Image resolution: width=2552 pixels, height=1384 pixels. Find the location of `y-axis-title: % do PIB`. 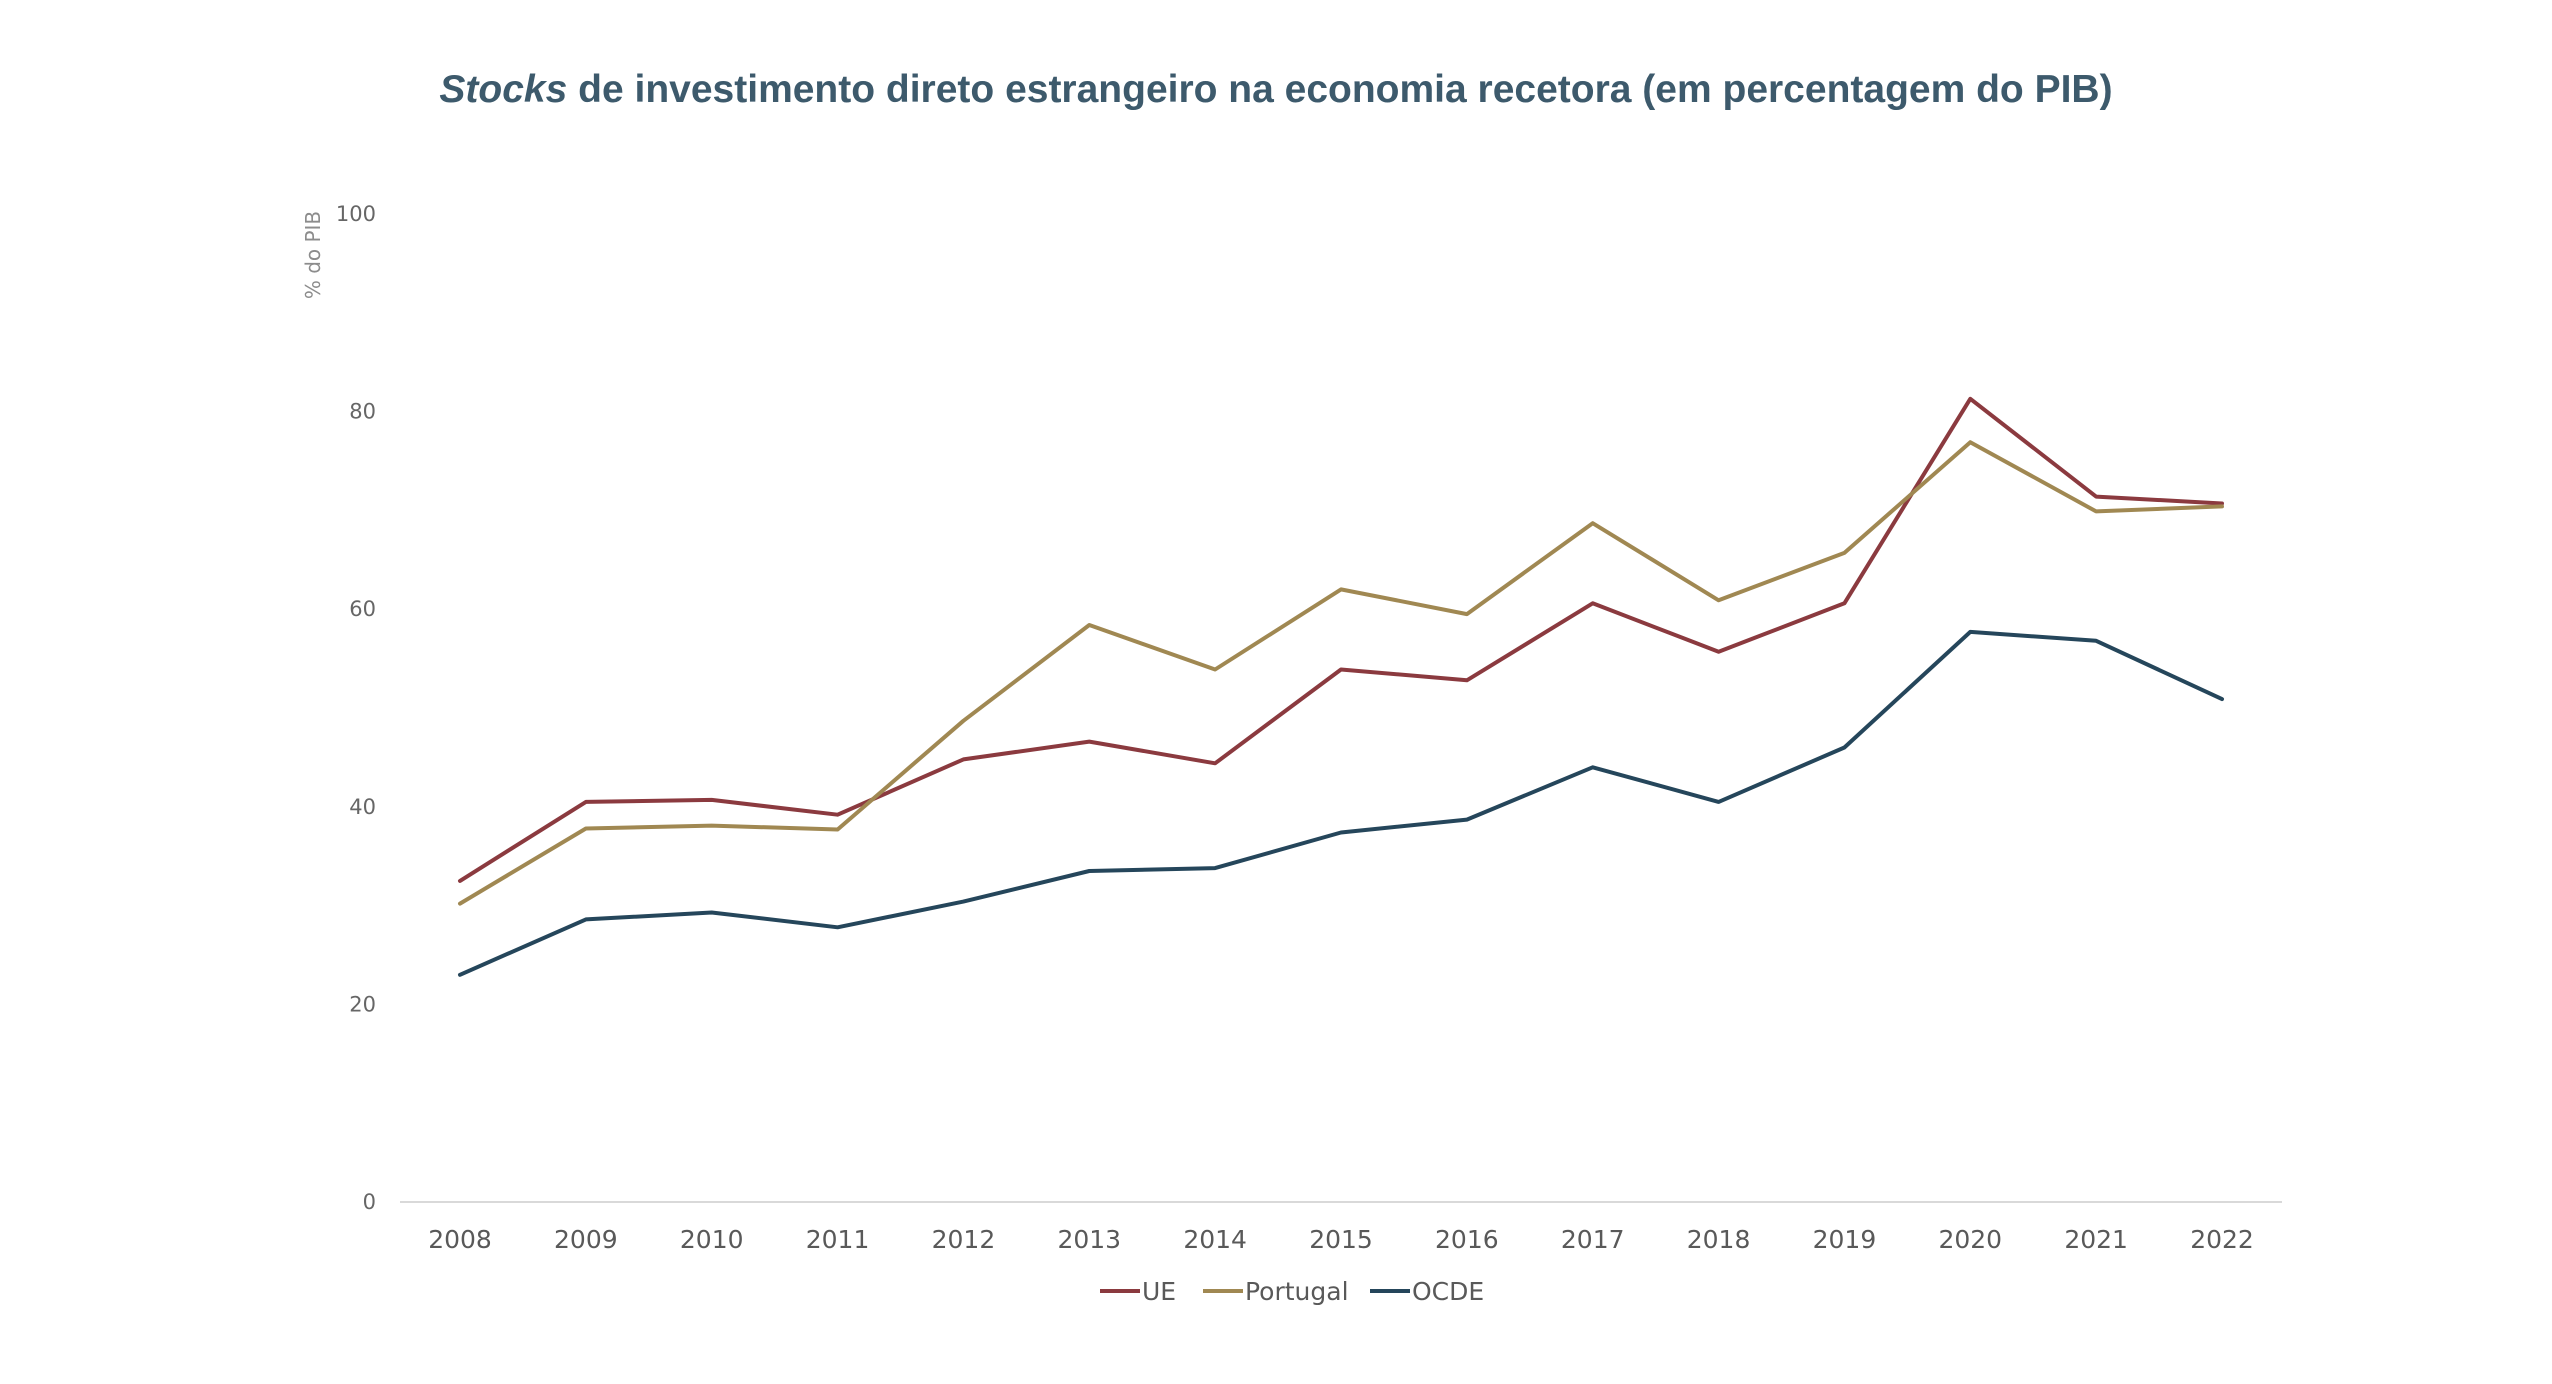

y-axis-title: % do PIB is located at coordinates (313, 255).